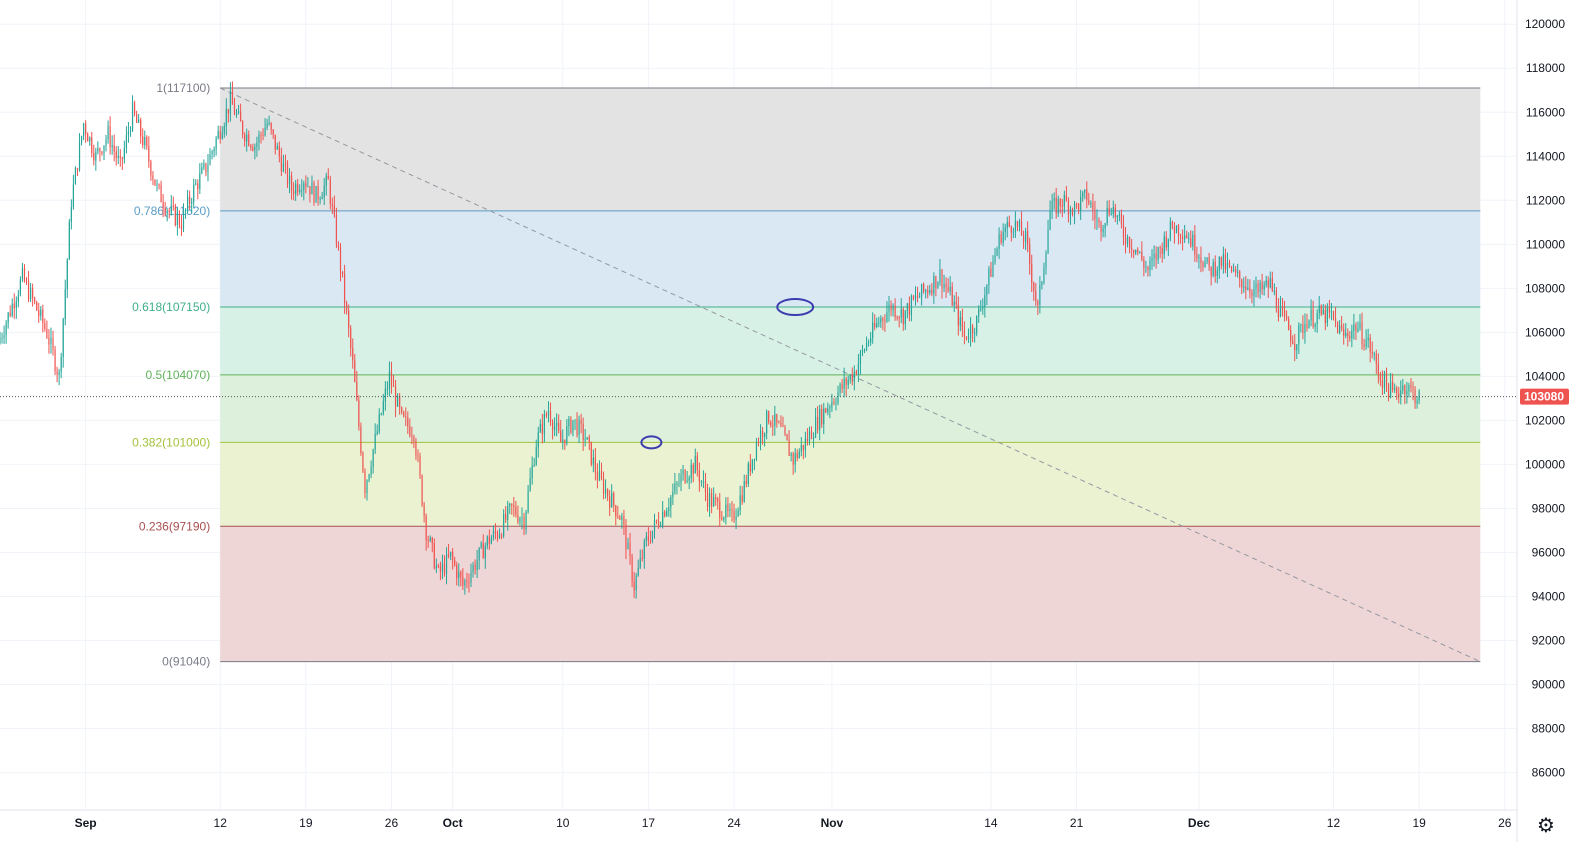  What do you see at coordinates (1546, 826) in the screenshot?
I see `gear-icon: ⚙` at bounding box center [1546, 826].